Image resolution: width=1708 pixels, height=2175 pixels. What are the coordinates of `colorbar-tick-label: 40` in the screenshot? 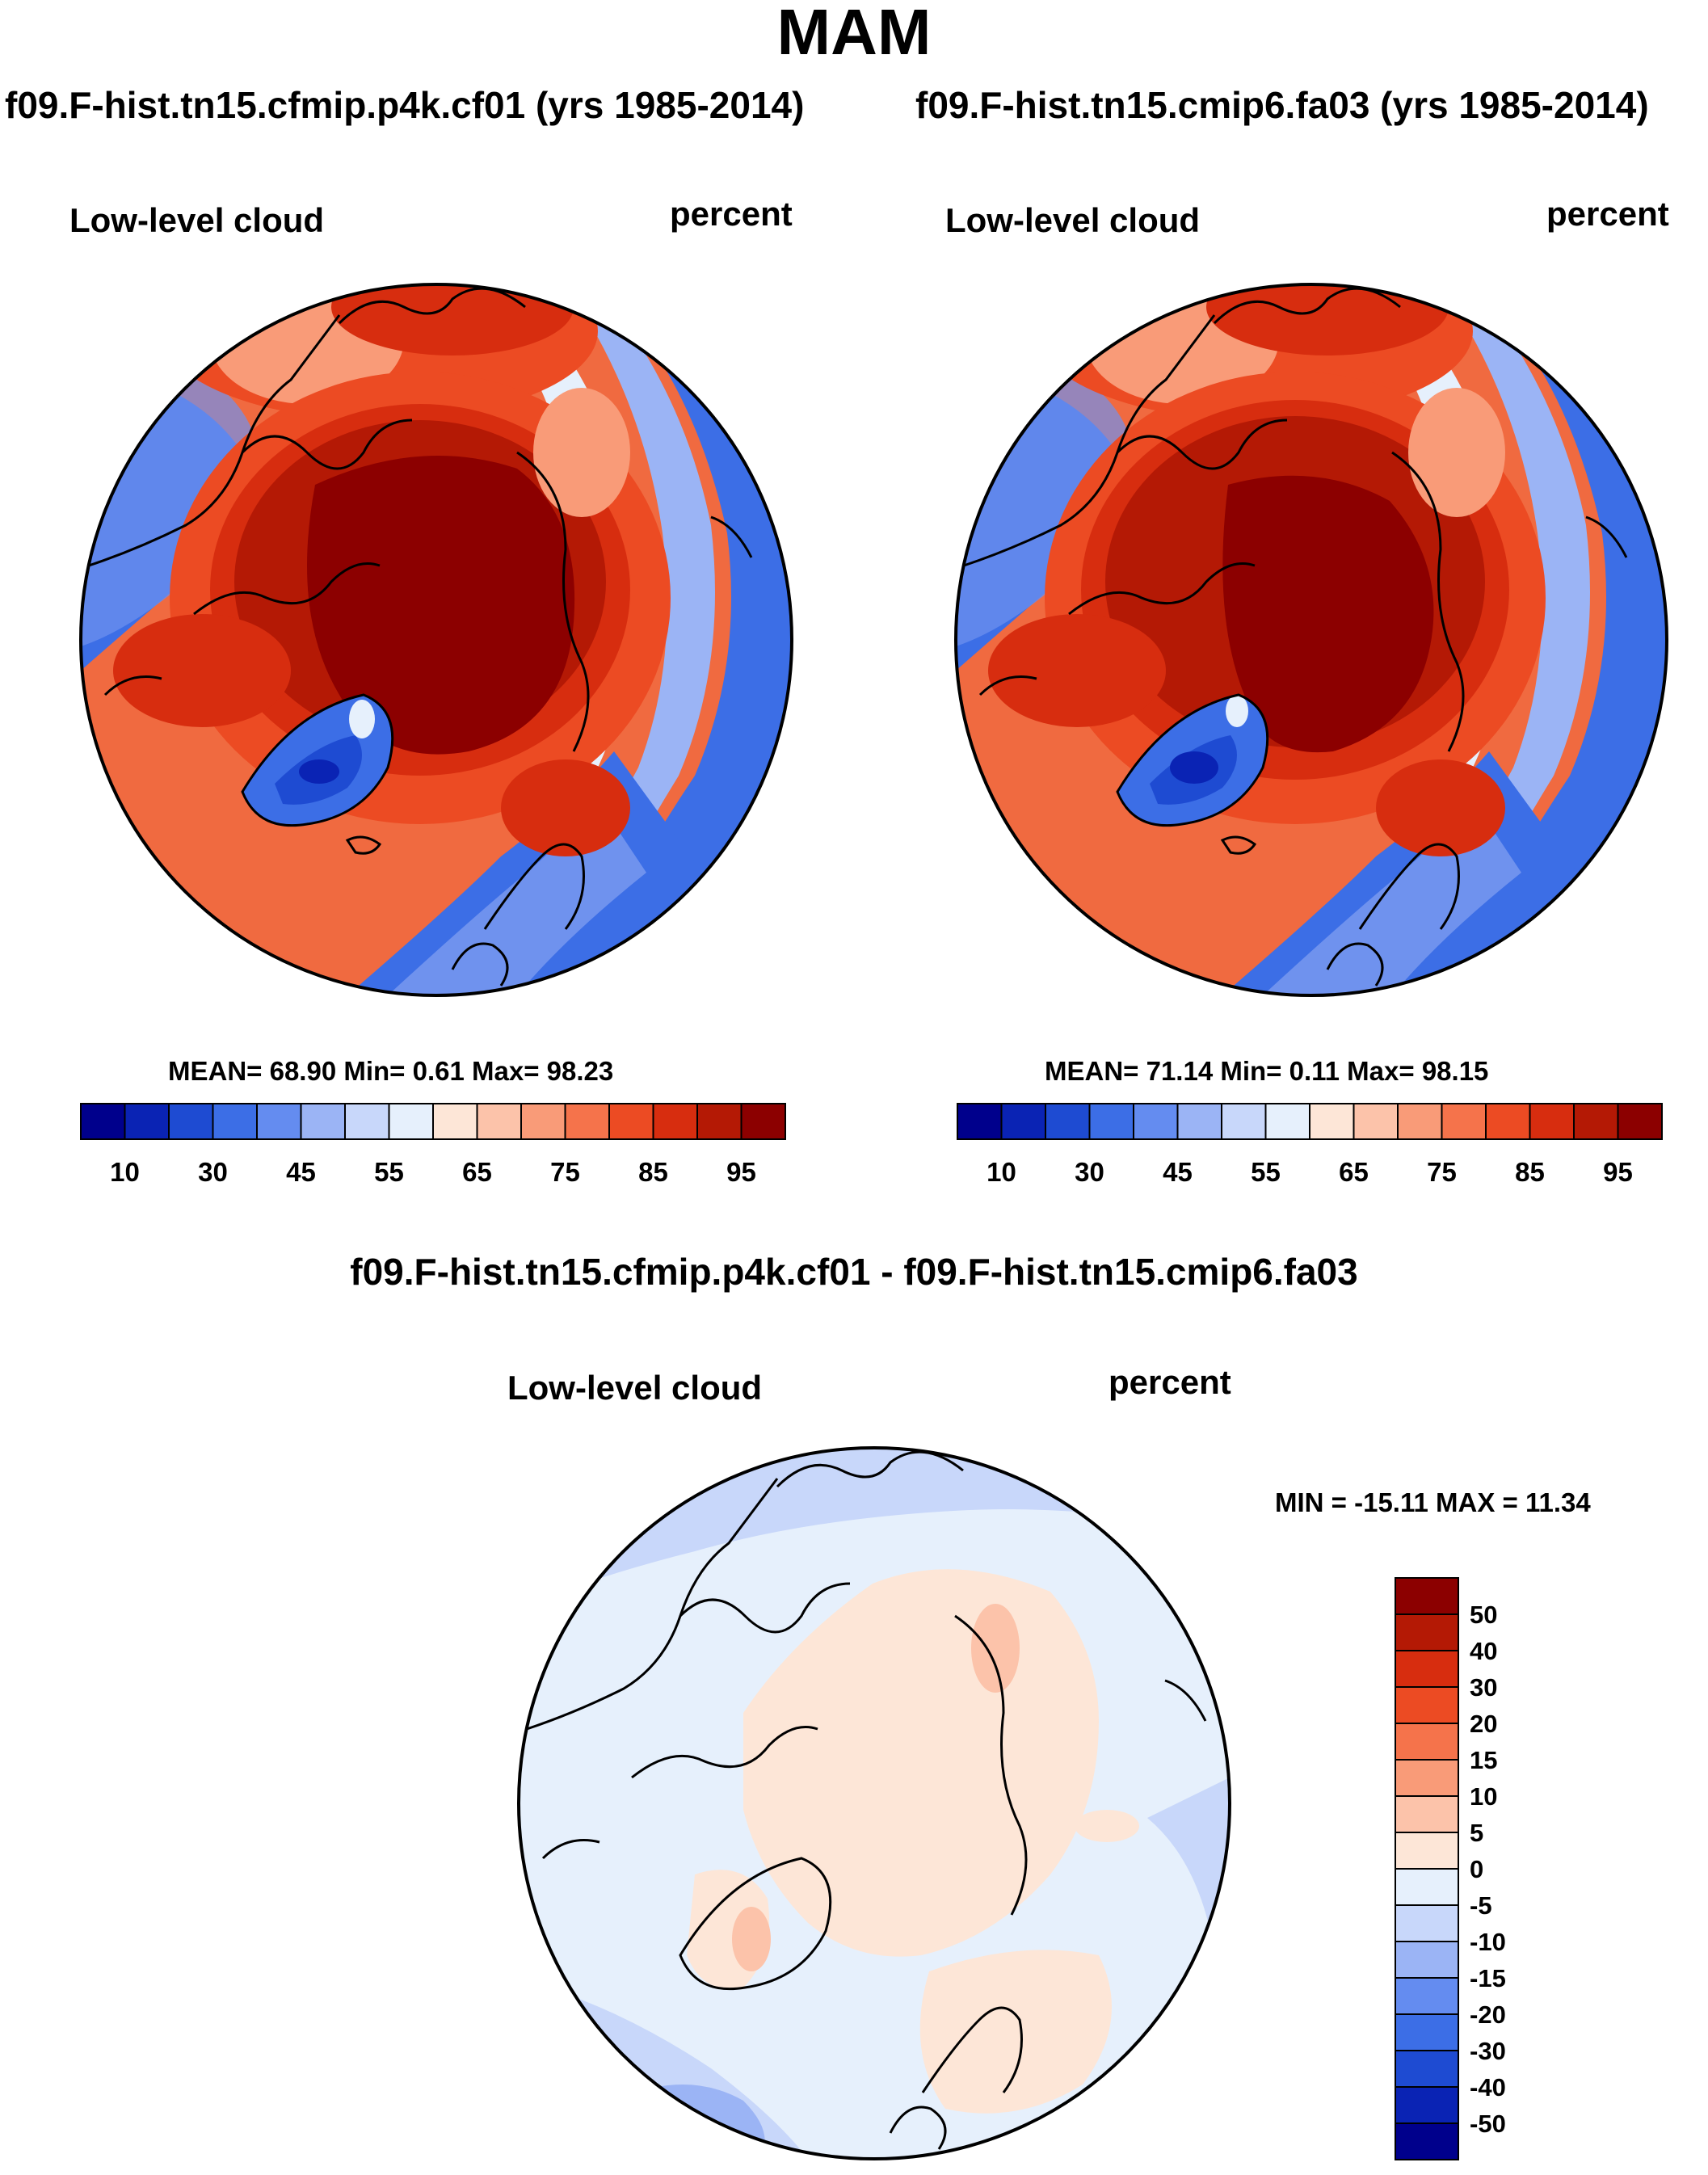 It's located at (1483, 1651).